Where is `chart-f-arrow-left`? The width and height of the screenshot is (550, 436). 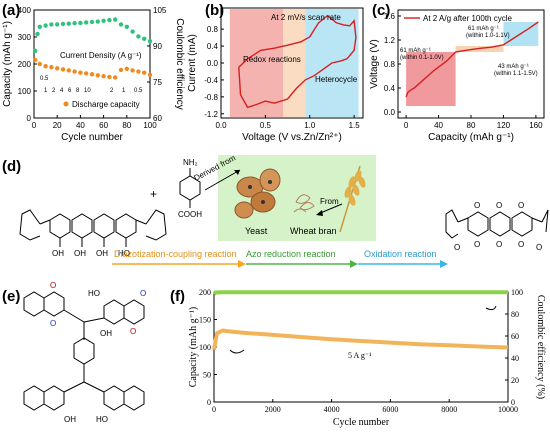 chart-f-arrow-left is located at coordinates (237, 351).